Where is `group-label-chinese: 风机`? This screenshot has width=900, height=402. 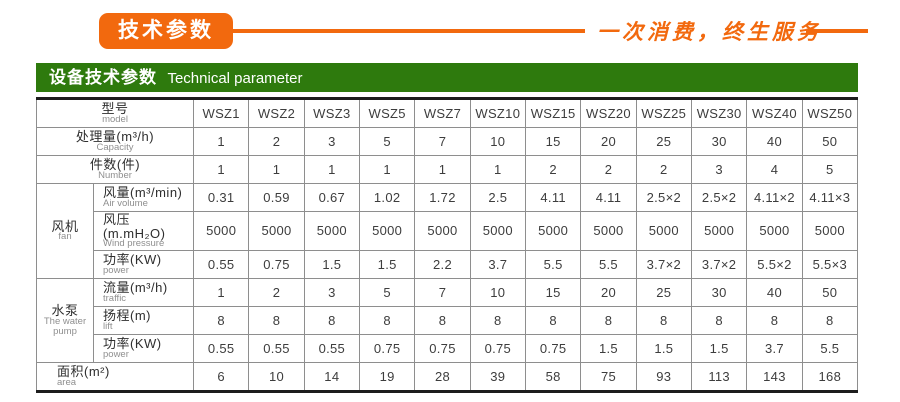 group-label-chinese: 风机 is located at coordinates (65, 226).